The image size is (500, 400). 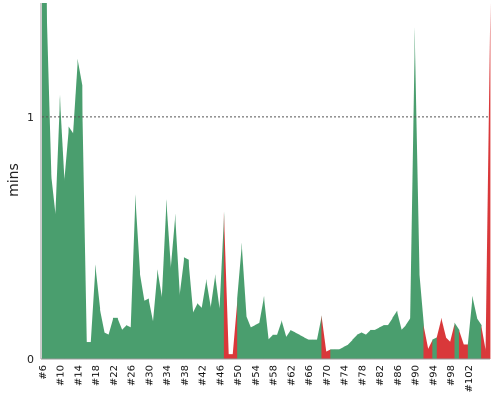 What do you see at coordinates (417, 193) in the screenshot?
I see `area-segment-#90` at bounding box center [417, 193].